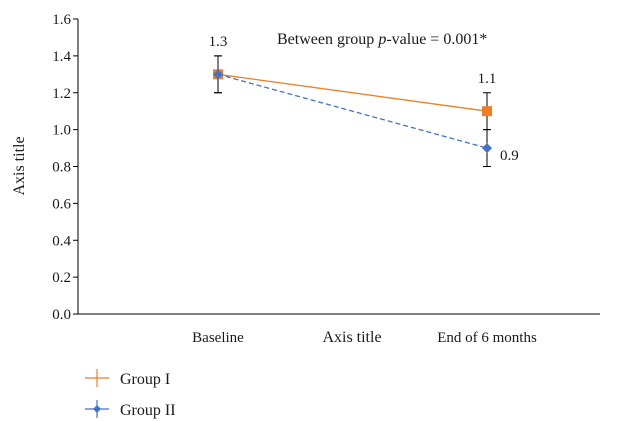 The width and height of the screenshot is (620, 421). I want to click on legend-item-2: Group II, so click(130, 409).